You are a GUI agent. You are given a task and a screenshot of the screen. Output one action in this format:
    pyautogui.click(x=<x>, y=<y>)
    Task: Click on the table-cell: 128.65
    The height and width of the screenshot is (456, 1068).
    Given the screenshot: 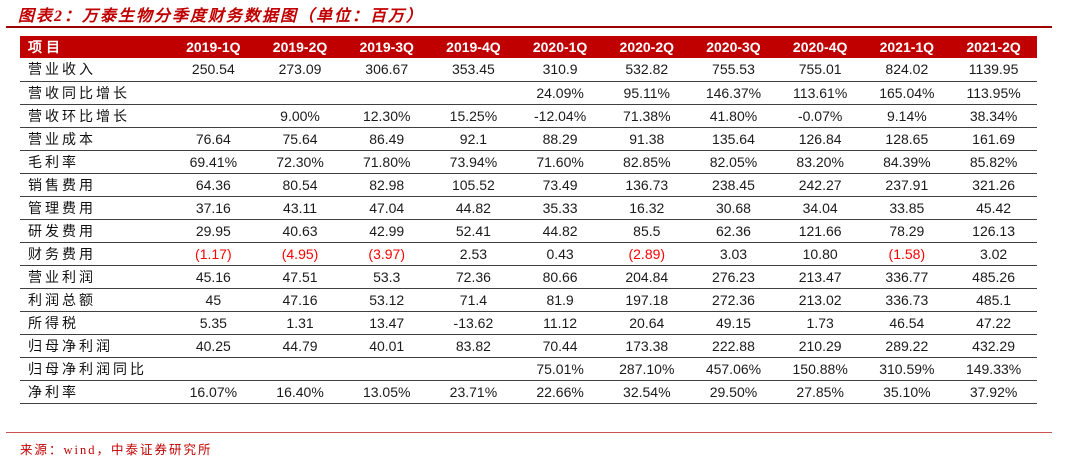 What is the action you would take?
    pyautogui.click(x=907, y=139)
    